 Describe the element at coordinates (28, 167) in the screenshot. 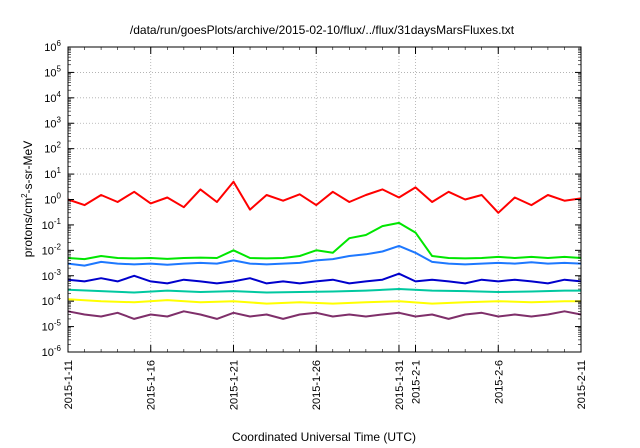

I see `y-axis-label-rest: -s-sr-MeV` at that location.